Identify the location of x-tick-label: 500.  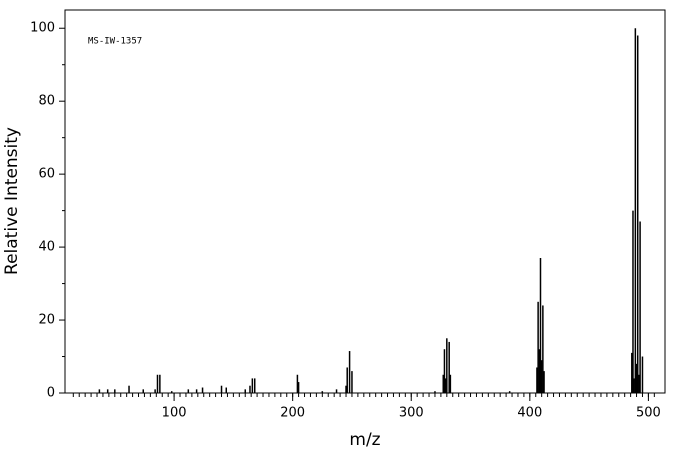
(648, 413).